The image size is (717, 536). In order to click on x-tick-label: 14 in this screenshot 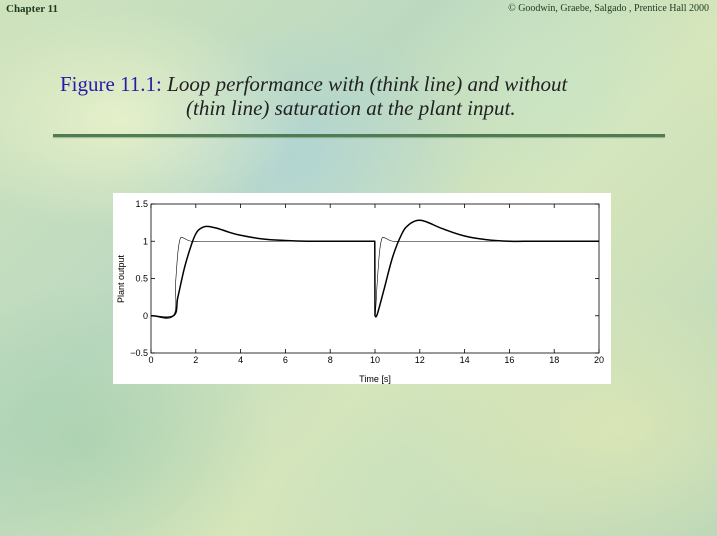, I will do `click(465, 360)`.